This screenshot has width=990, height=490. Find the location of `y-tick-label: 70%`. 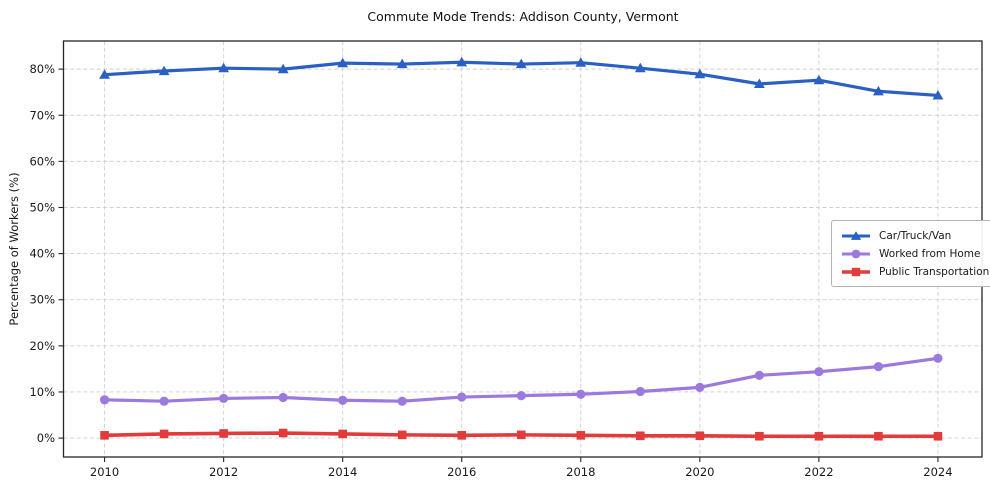

y-tick-label: 70% is located at coordinates (42, 115).